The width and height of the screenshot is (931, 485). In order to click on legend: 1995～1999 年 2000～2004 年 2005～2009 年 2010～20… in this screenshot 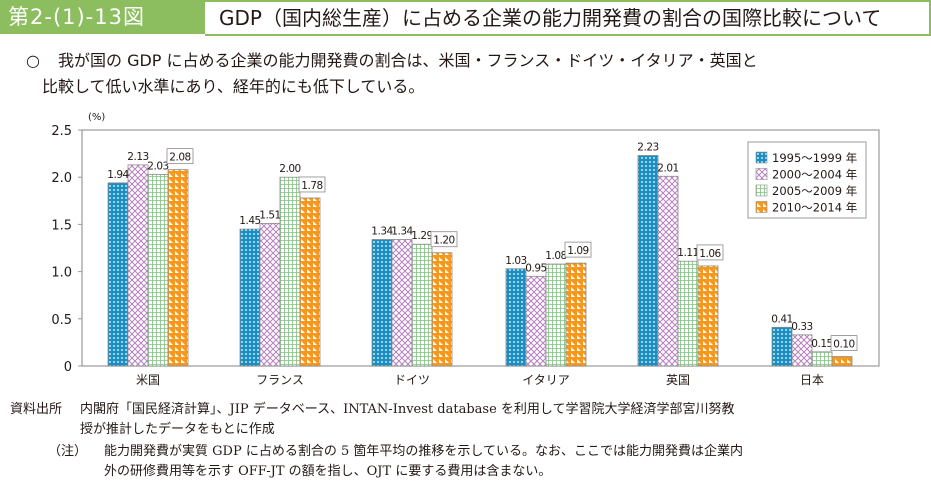, I will do `click(807, 180)`.